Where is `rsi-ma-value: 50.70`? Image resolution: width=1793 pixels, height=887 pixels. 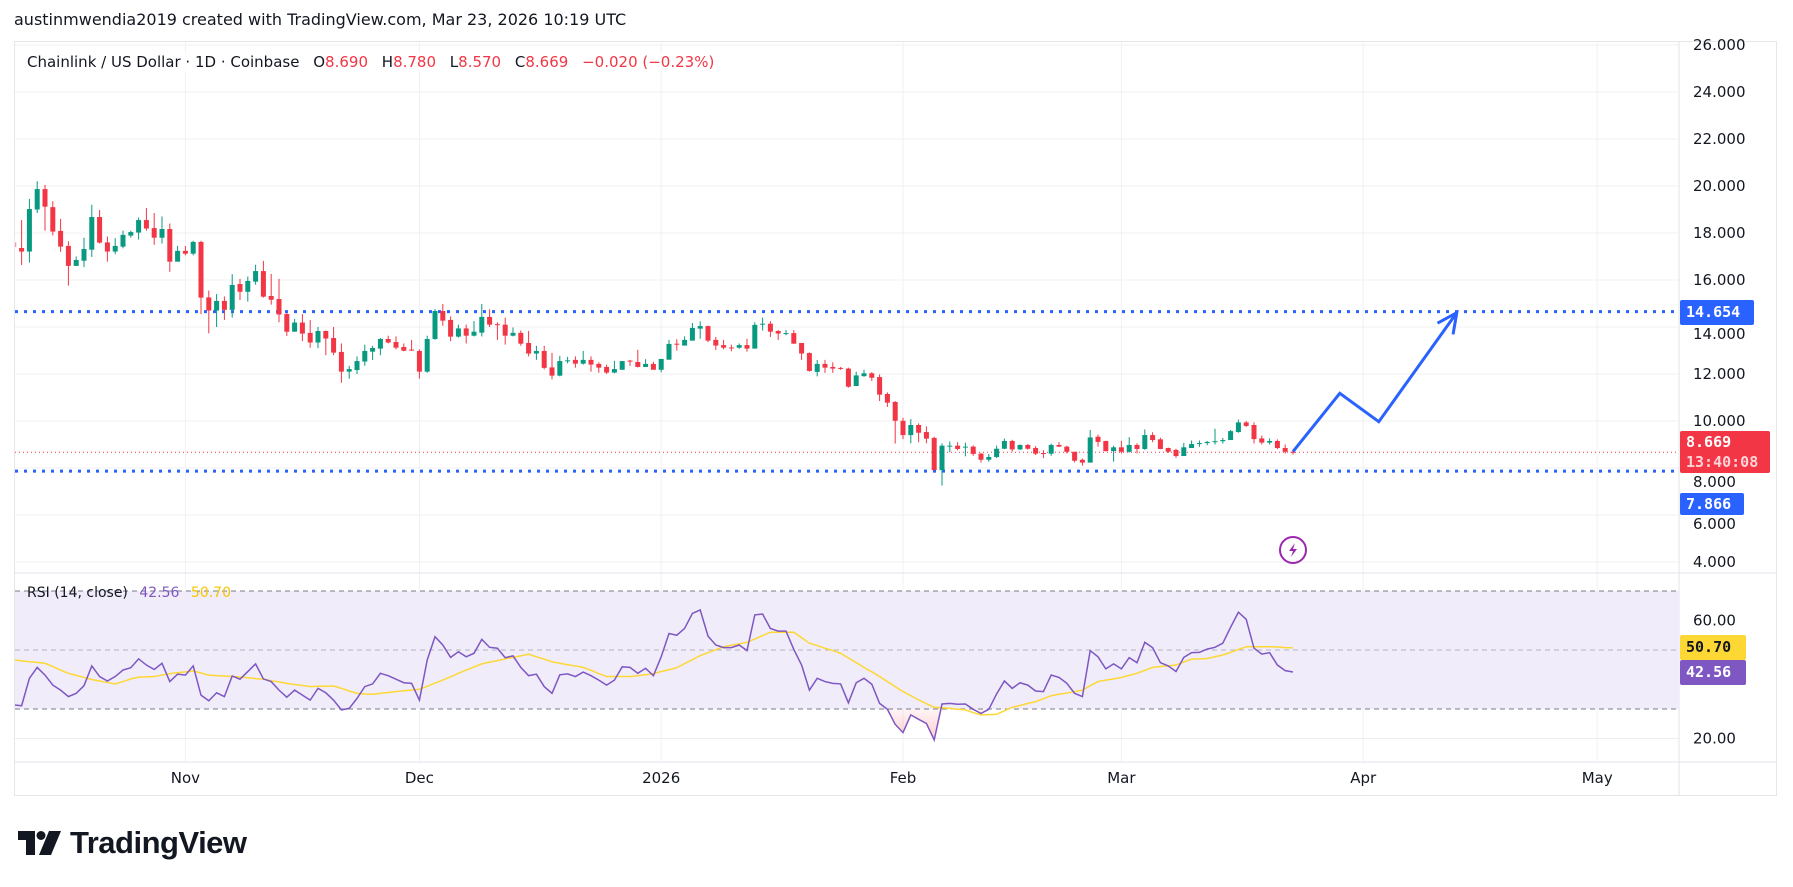
rsi-ma-value: 50.70 is located at coordinates (210, 593).